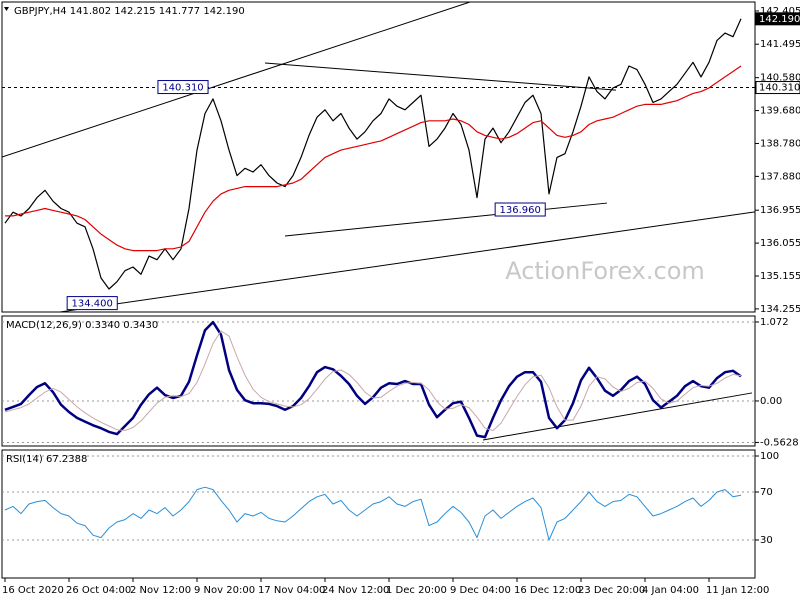 The image size is (800, 600). Describe the element at coordinates (780, 111) in the screenshot. I see `y-tick-label: 139.680` at that location.